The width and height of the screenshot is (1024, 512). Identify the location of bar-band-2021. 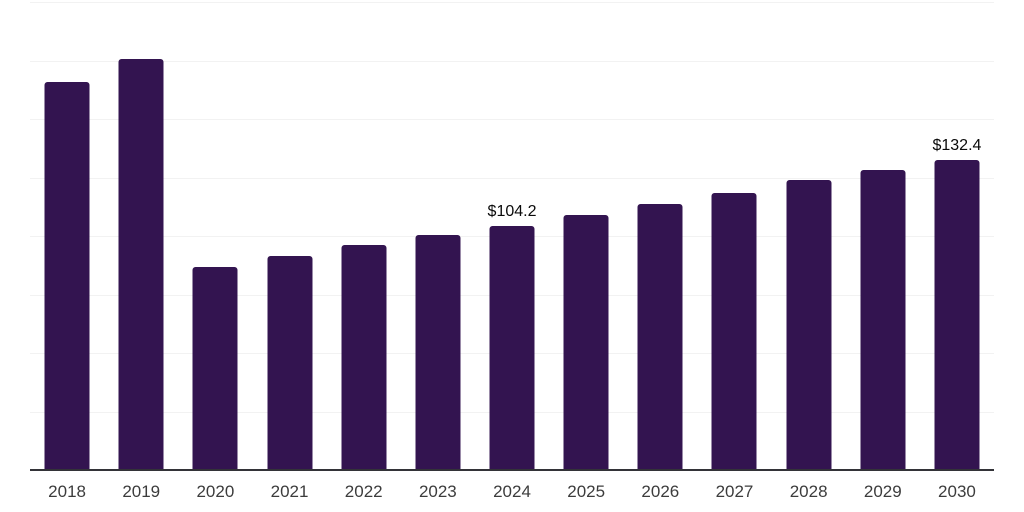
(289, 236).